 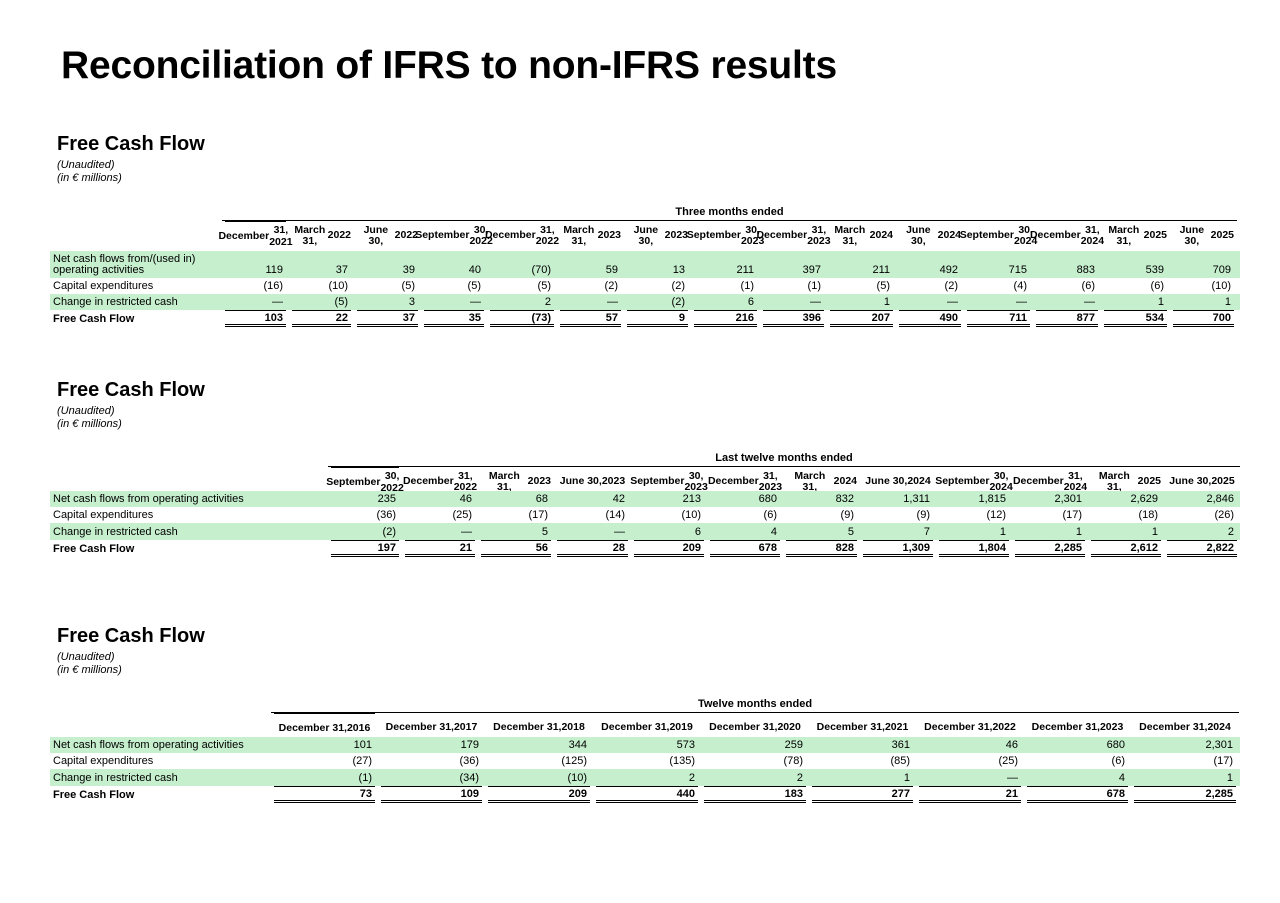 What do you see at coordinates (1126, 548) in the screenshot?
I see `value-cell: 2,612` at bounding box center [1126, 548].